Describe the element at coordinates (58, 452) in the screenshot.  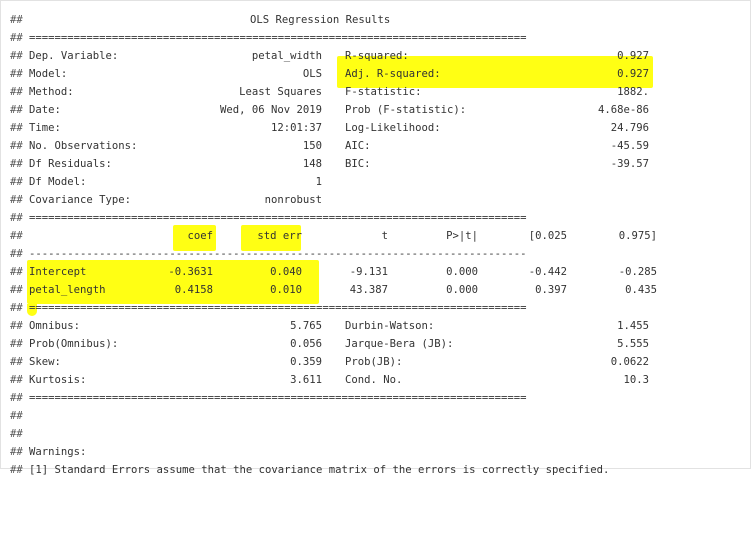
I see `warnings-heading: Warnings:` at that location.